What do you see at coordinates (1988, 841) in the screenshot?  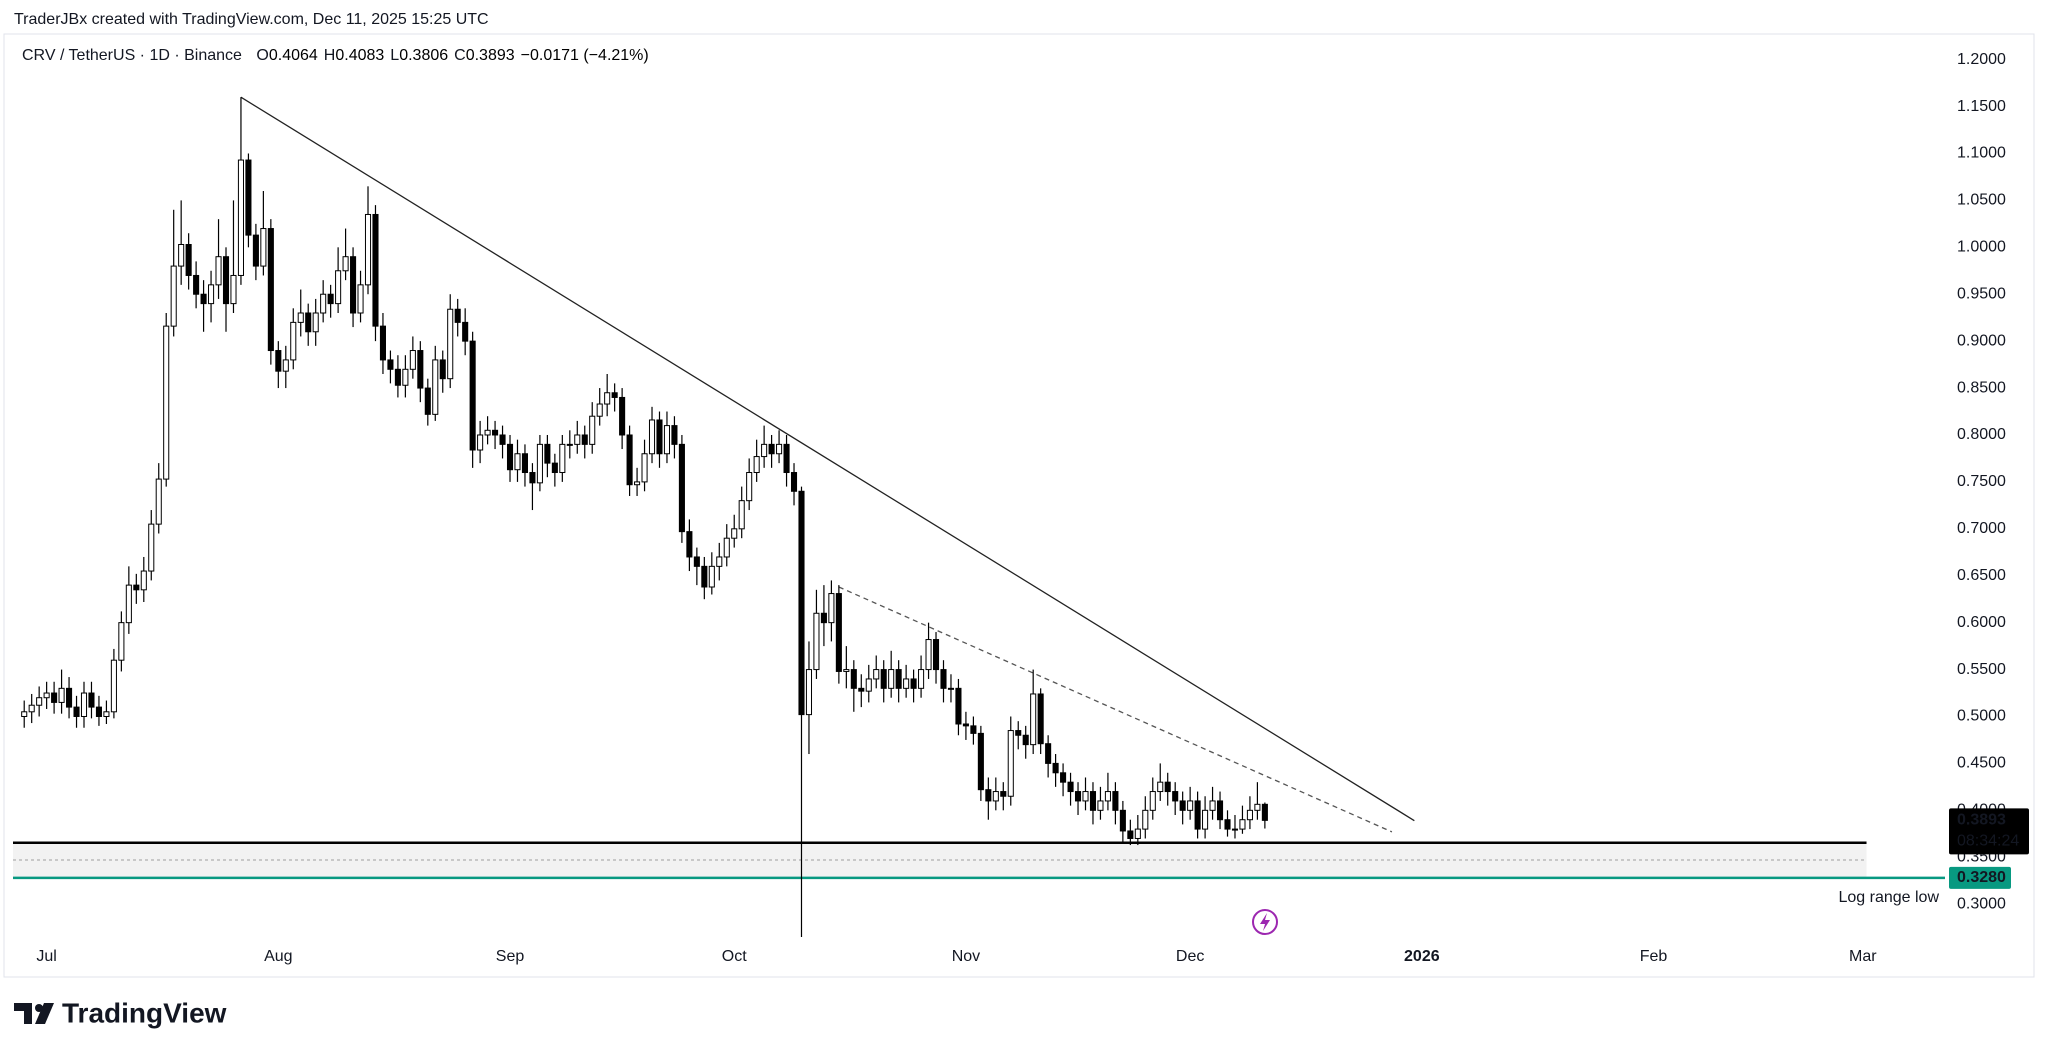 I see `countdown: 08:34:24` at bounding box center [1988, 841].